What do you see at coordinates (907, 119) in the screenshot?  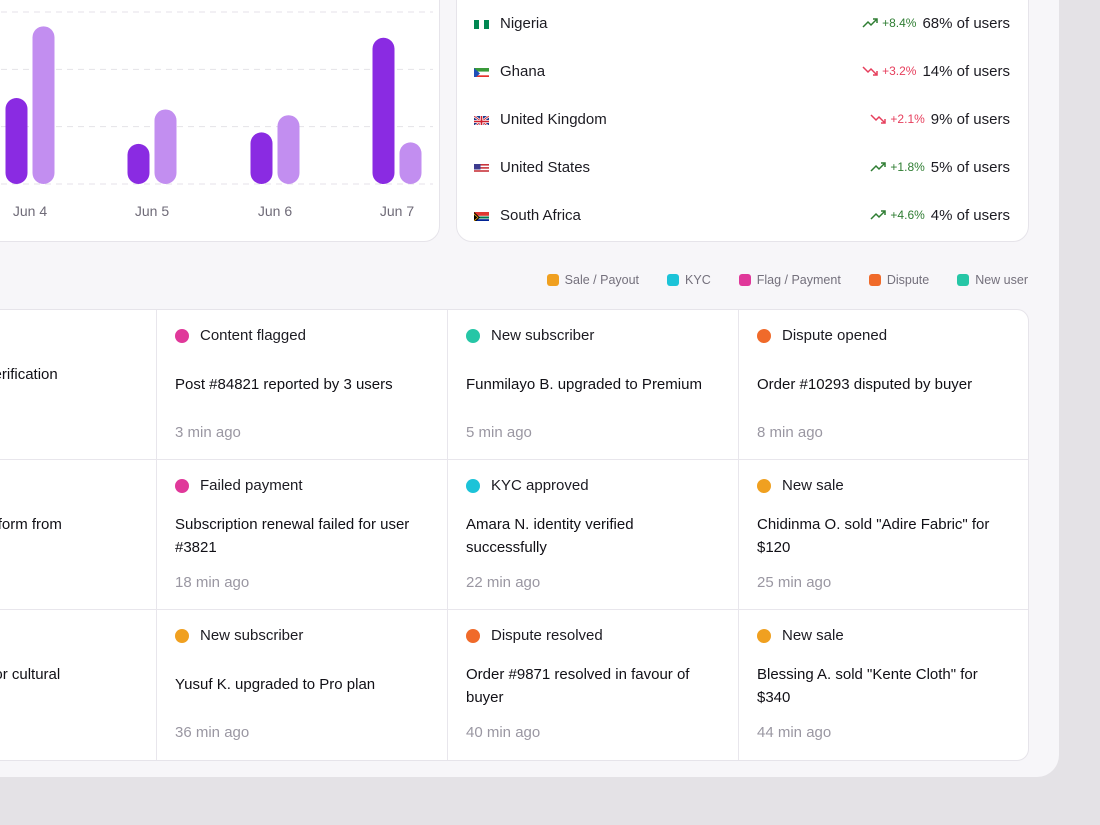 I see `trend-value: +2.1%` at bounding box center [907, 119].